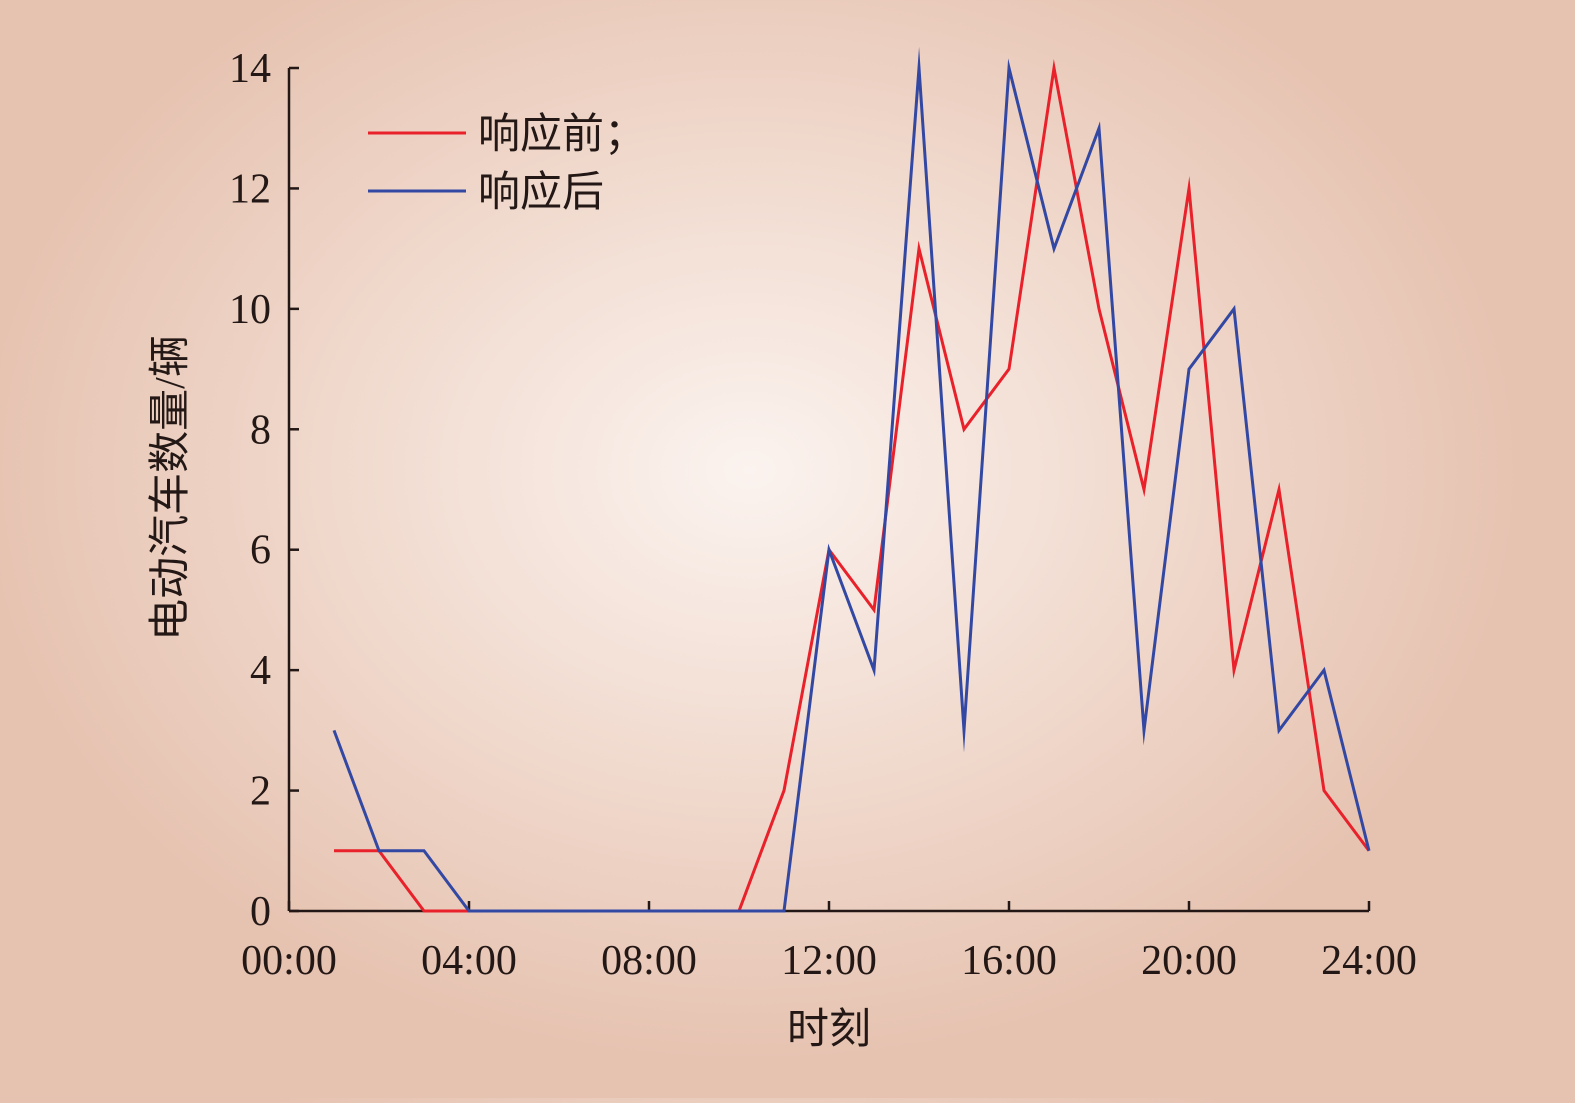  I want to click on x-tick-label: 00:00, so click(289, 961).